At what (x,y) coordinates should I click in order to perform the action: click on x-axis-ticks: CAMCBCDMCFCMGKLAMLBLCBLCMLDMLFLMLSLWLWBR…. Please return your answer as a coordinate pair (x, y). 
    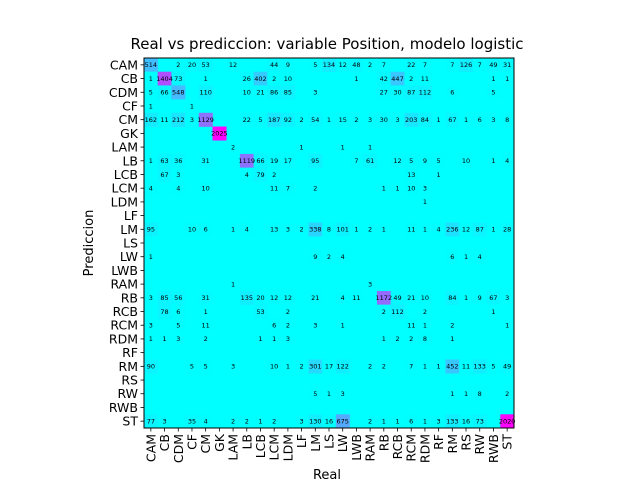
    Looking at the image, I should click on (329, 445).